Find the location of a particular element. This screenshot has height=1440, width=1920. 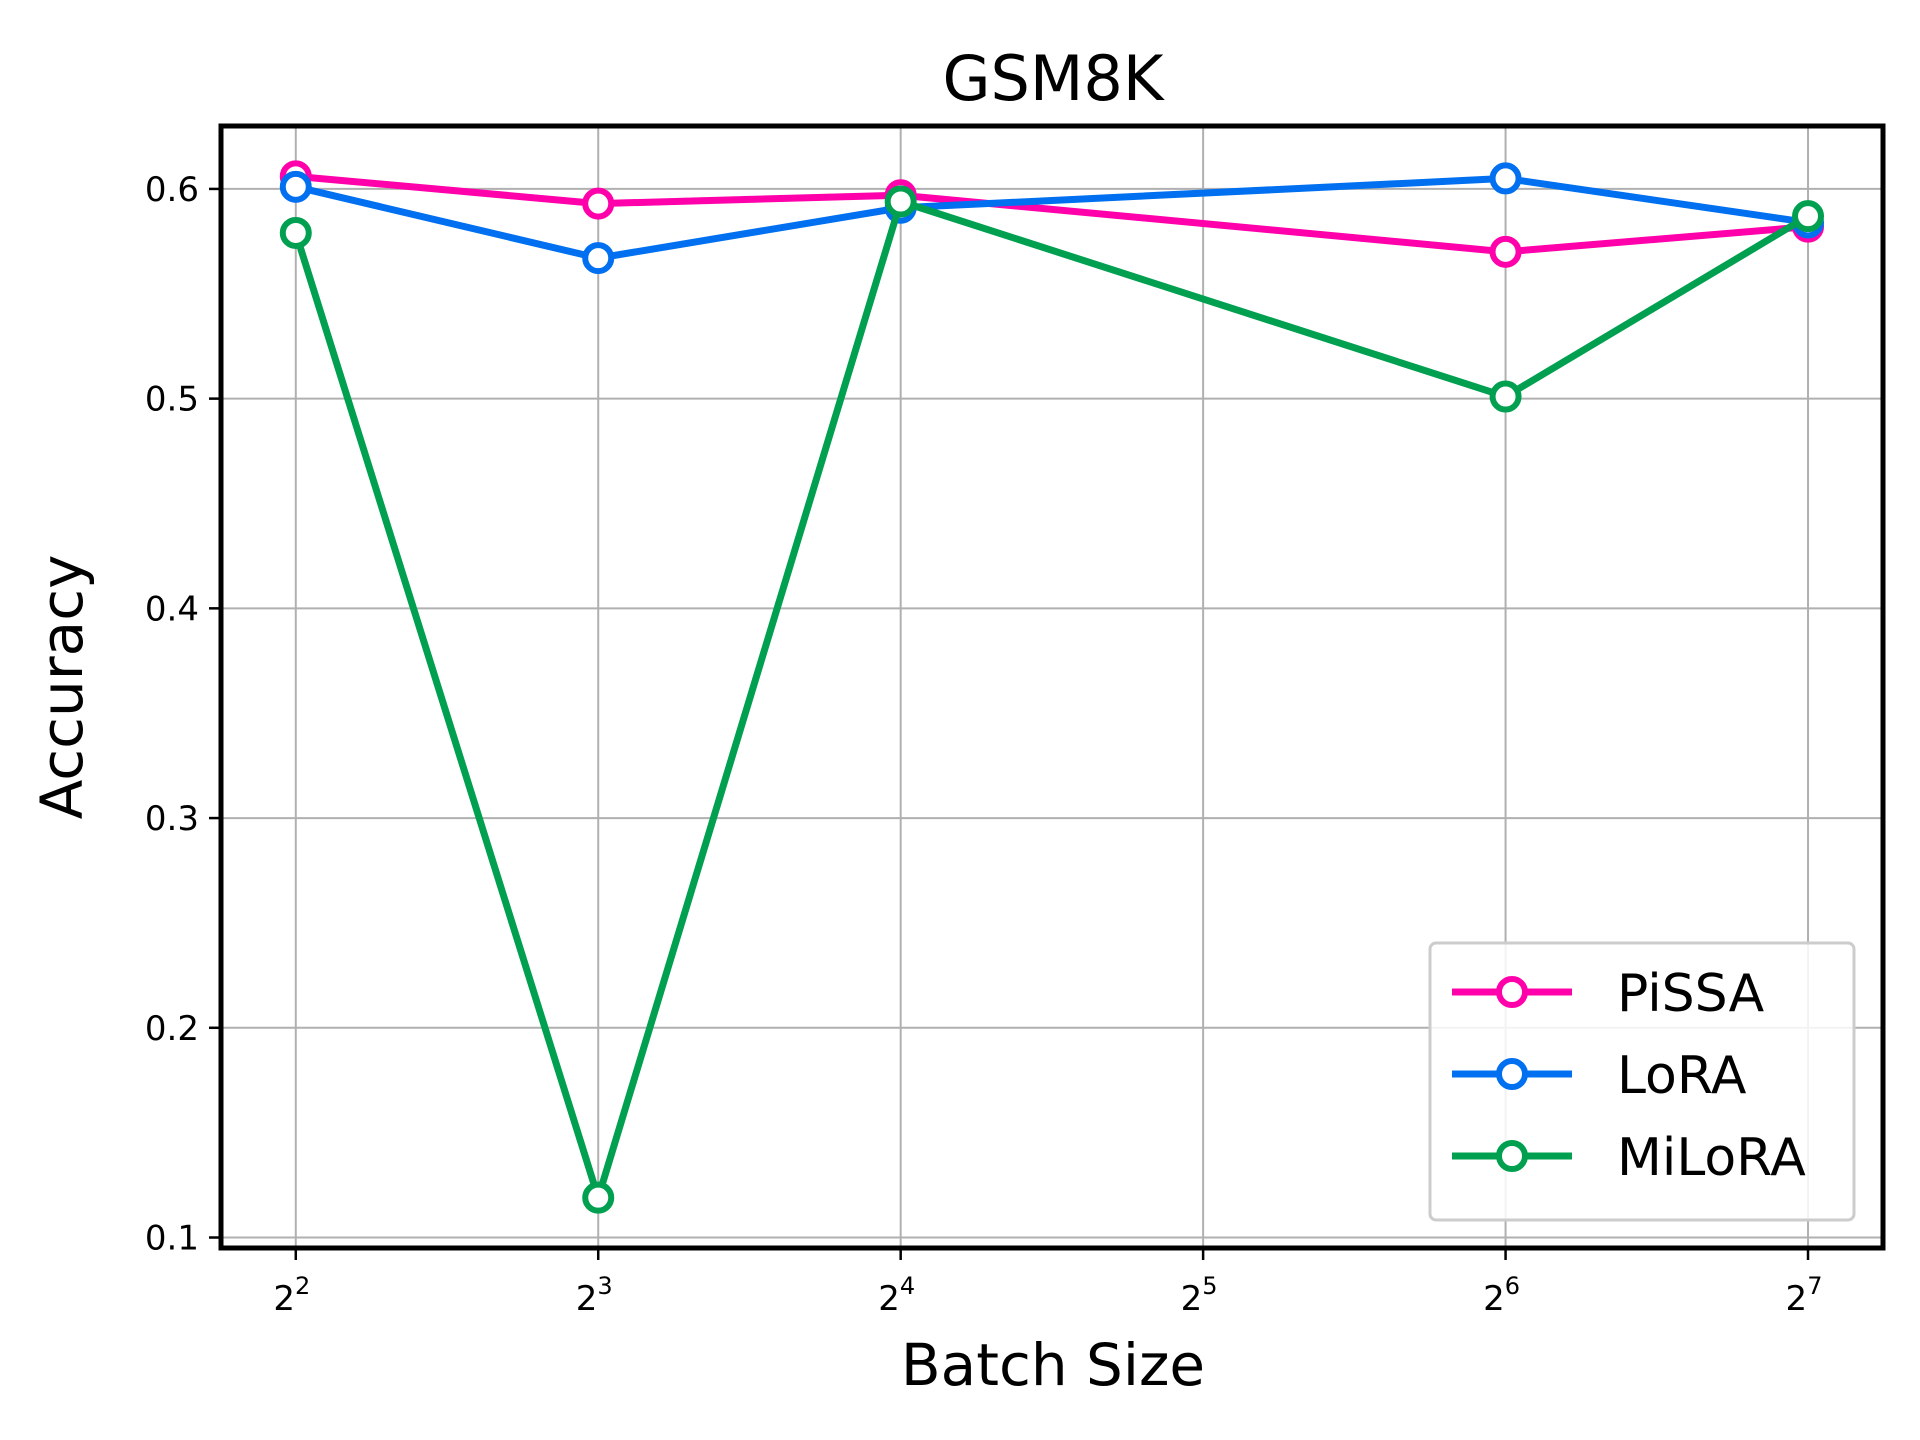

y-tick-label: 0.1 is located at coordinates (172, 1239).